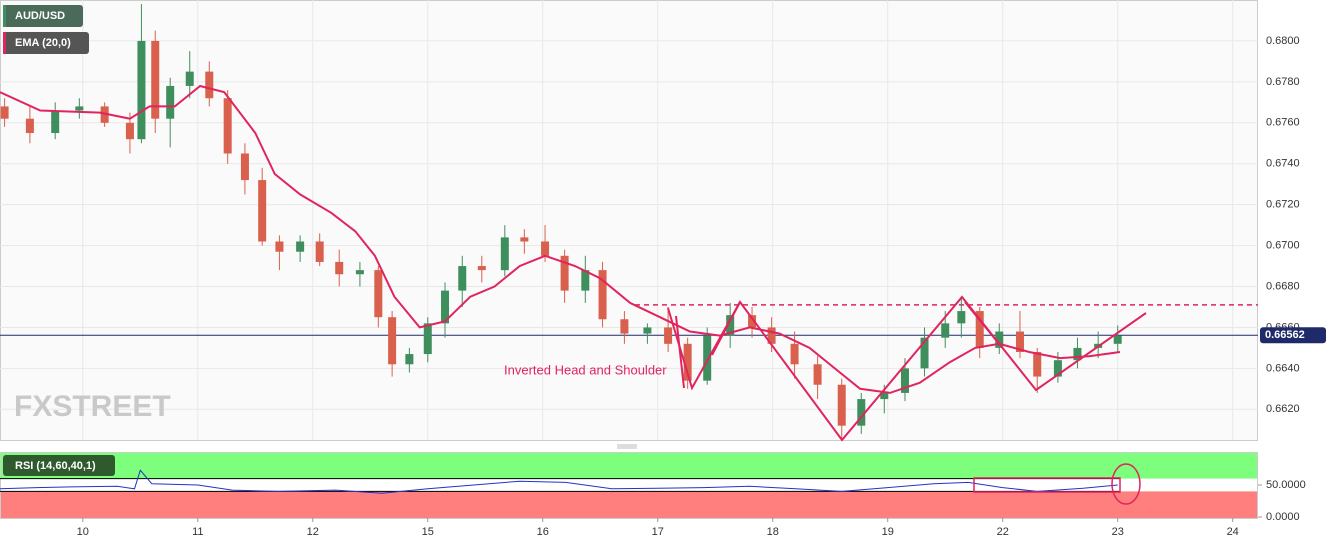 The image size is (1328, 545). I want to click on x-tick-label: 16, so click(543, 532).